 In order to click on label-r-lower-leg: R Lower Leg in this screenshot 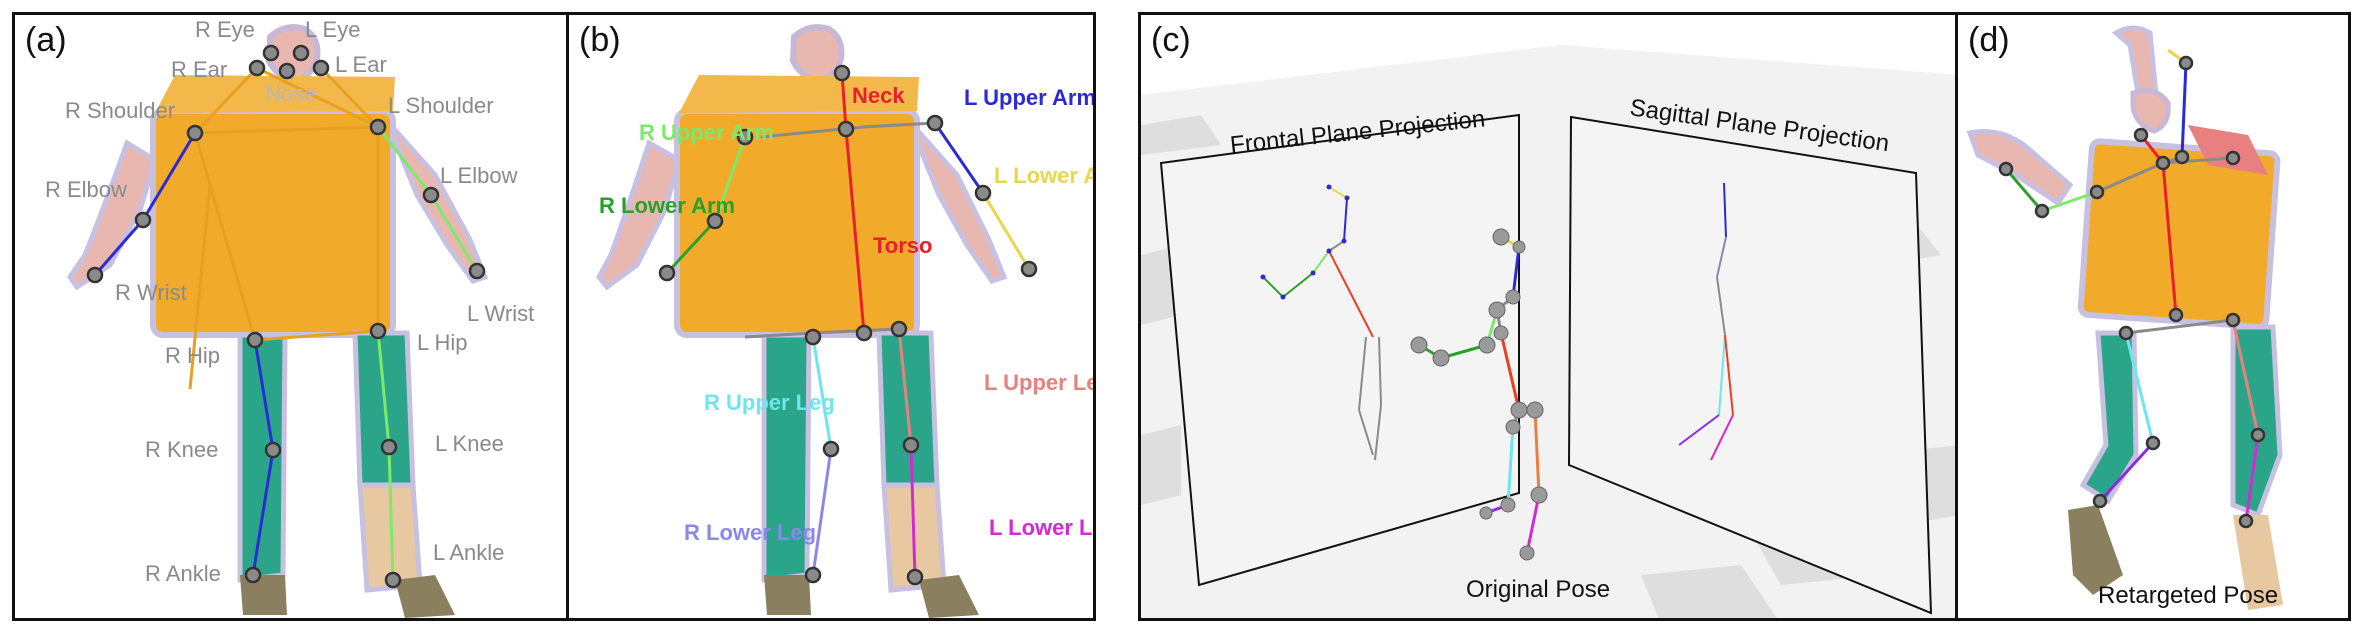, I will do `click(750, 532)`.